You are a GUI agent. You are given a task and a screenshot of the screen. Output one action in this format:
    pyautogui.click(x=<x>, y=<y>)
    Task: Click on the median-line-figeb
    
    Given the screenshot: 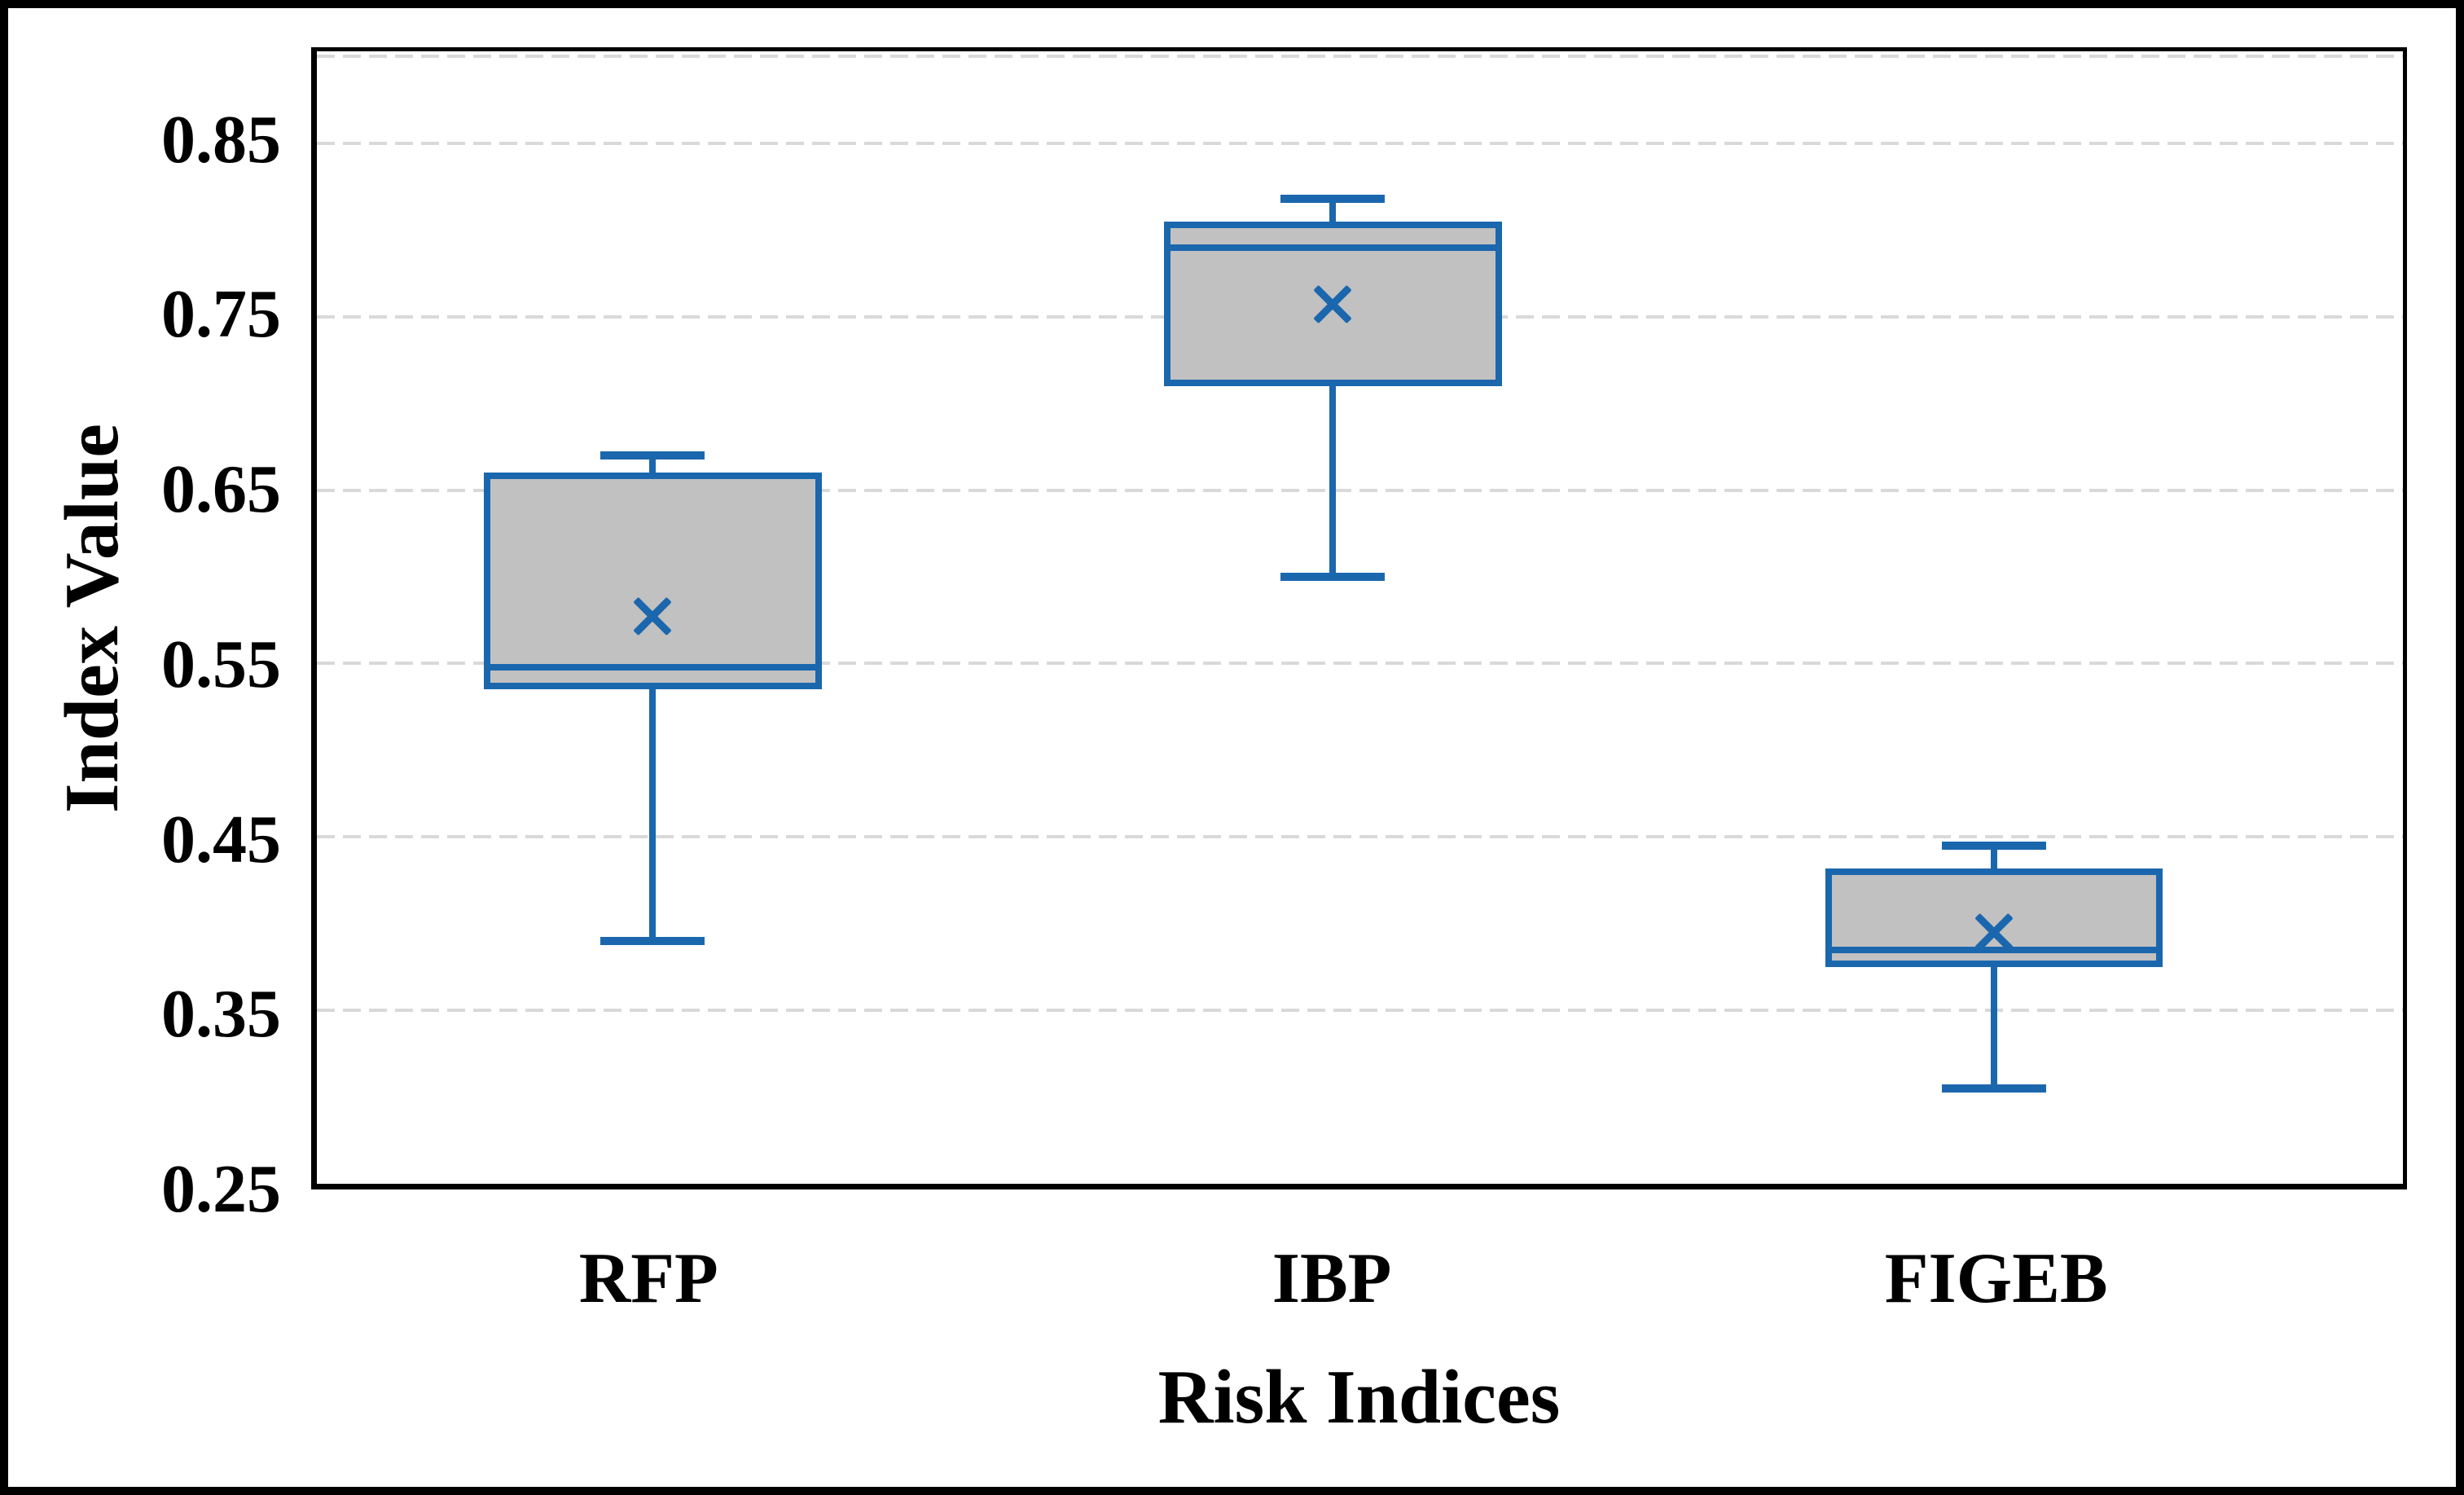 What is the action you would take?
    pyautogui.click(x=1994, y=950)
    